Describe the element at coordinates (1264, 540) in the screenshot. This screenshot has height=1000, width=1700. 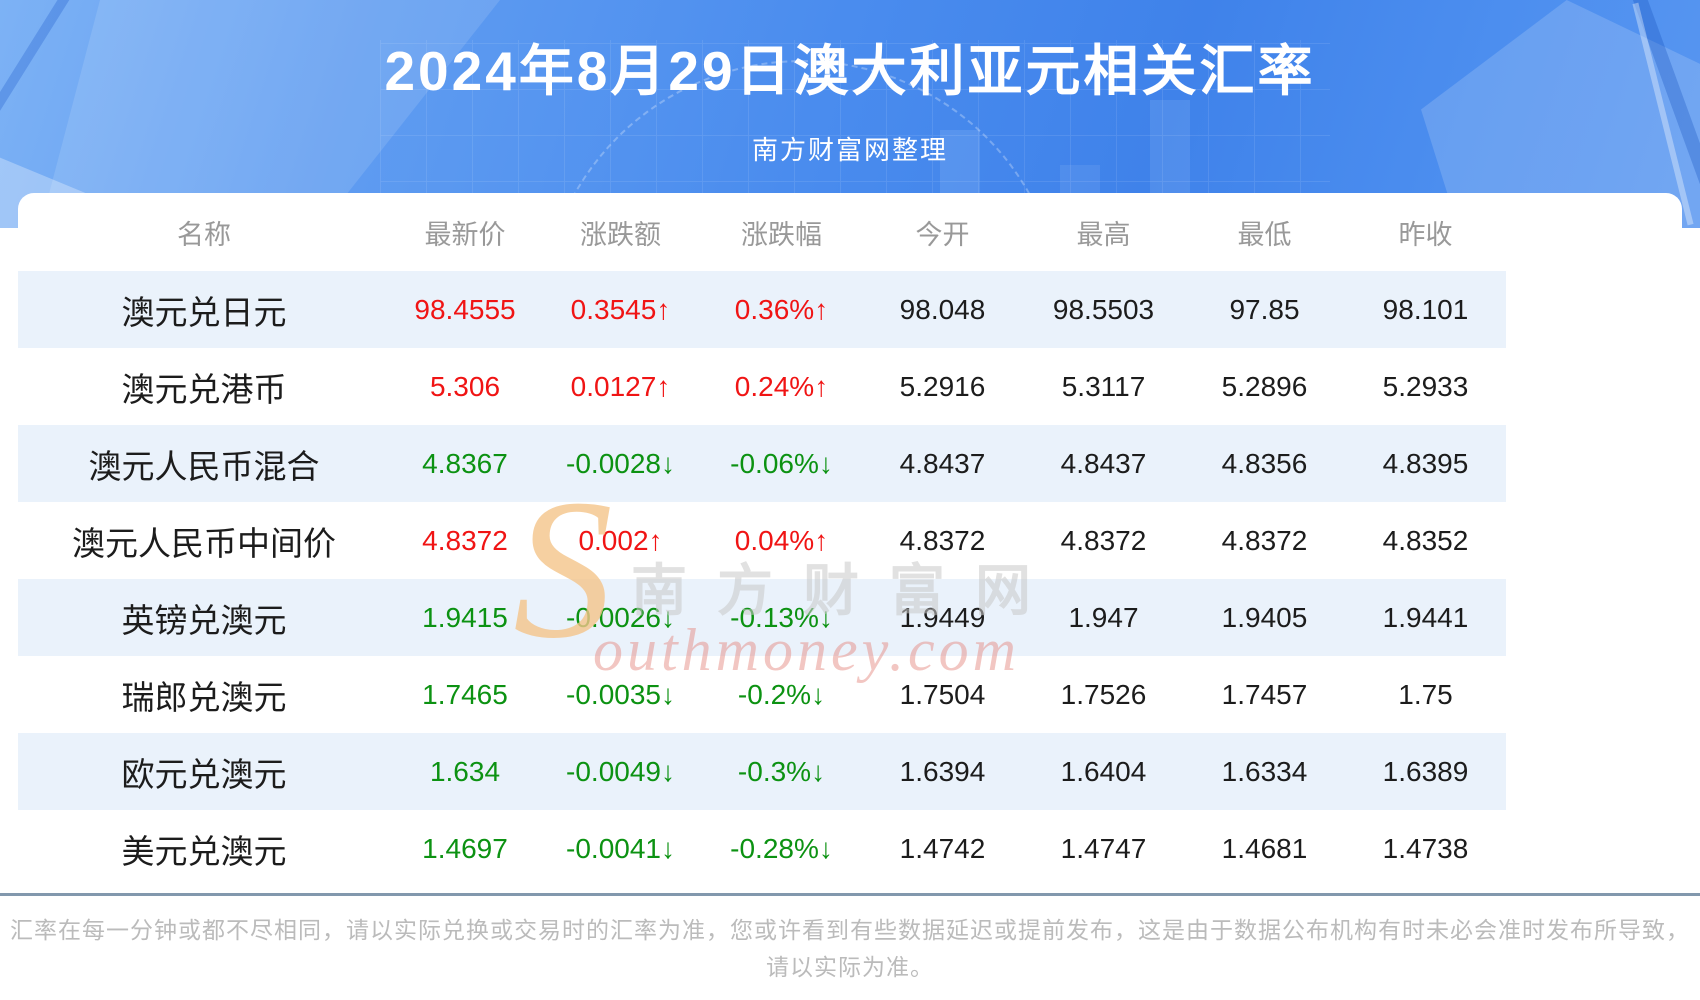
I see `cell-low: 4.8372` at that location.